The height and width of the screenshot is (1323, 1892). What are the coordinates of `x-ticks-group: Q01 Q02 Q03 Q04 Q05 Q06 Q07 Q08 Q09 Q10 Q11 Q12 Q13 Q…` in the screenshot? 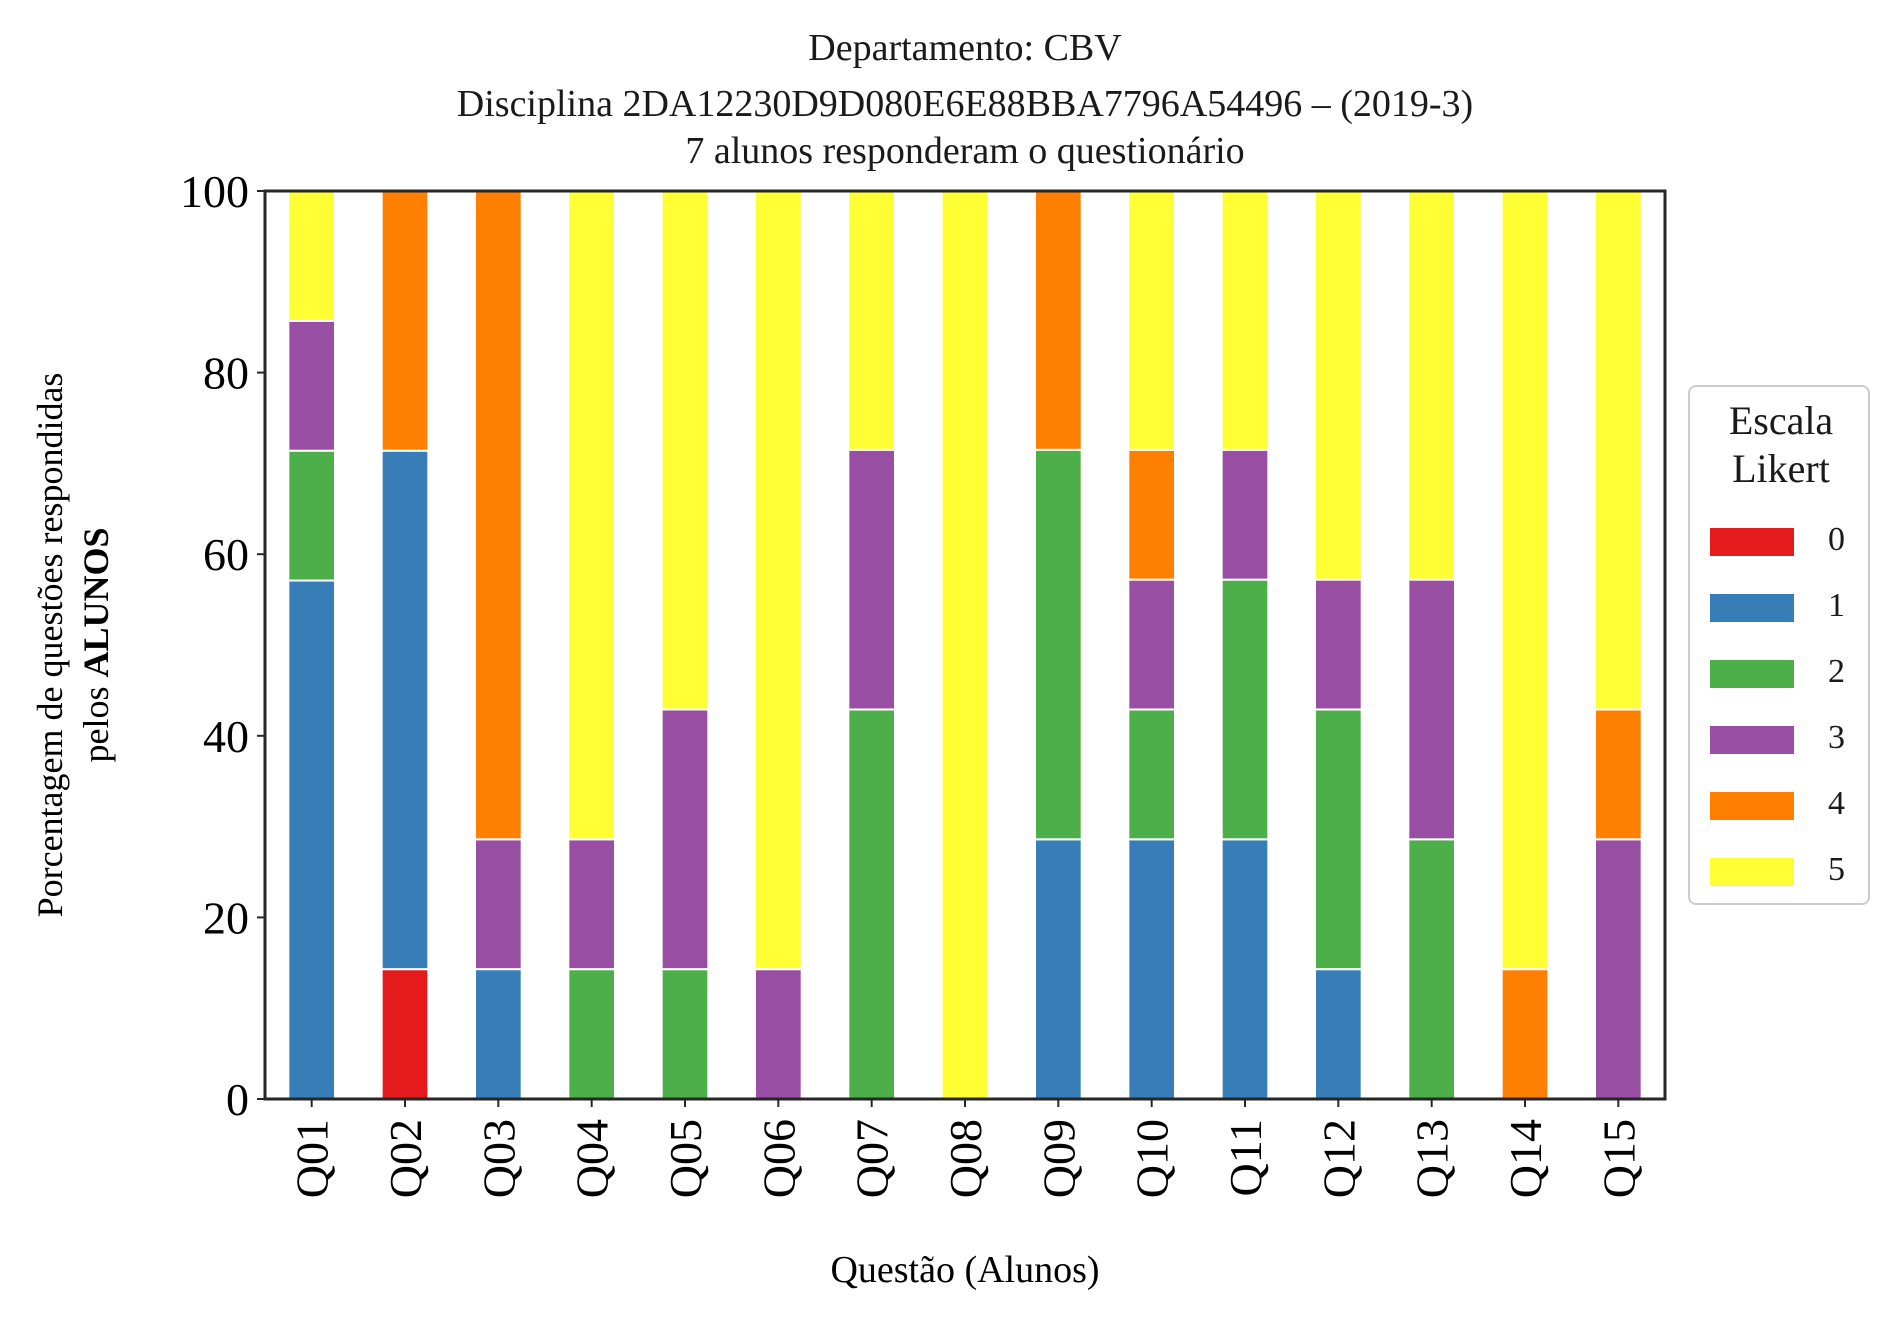 It's located at (965, 1148).